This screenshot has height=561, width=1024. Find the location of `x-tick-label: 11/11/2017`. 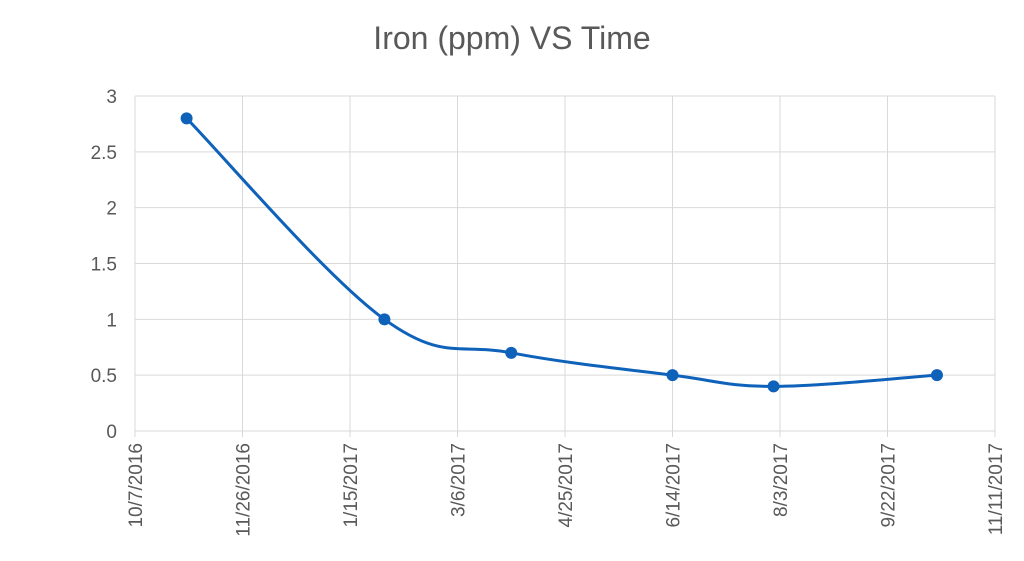

x-tick-label: 11/11/2017 is located at coordinates (996, 489).